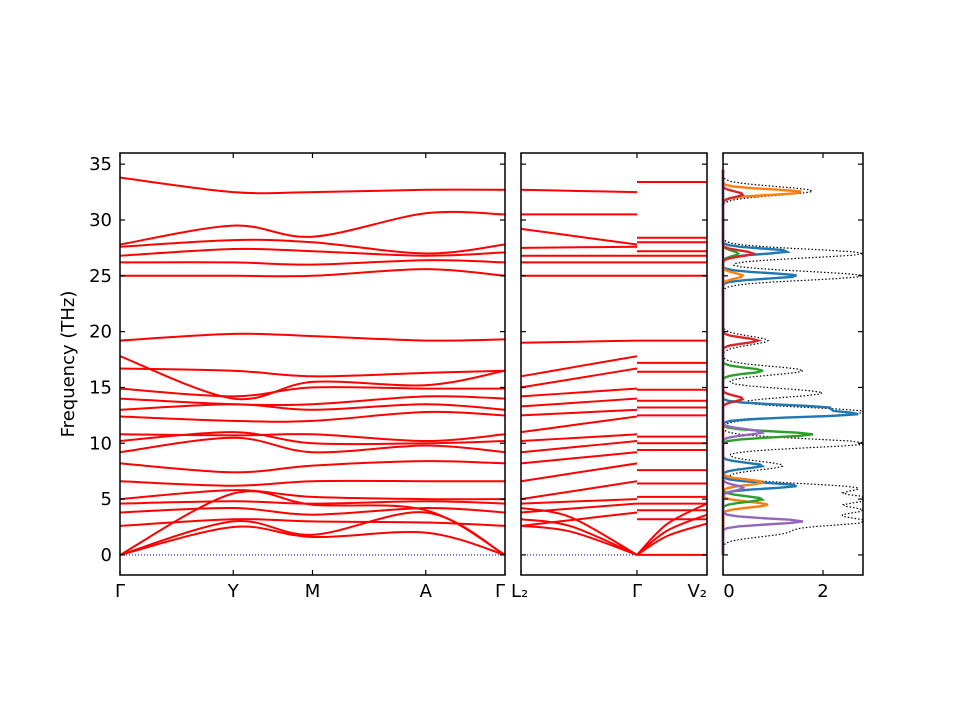 This screenshot has height=720, width=960. Describe the element at coordinates (100, 387) in the screenshot. I see `y-tick-label: 15` at that location.